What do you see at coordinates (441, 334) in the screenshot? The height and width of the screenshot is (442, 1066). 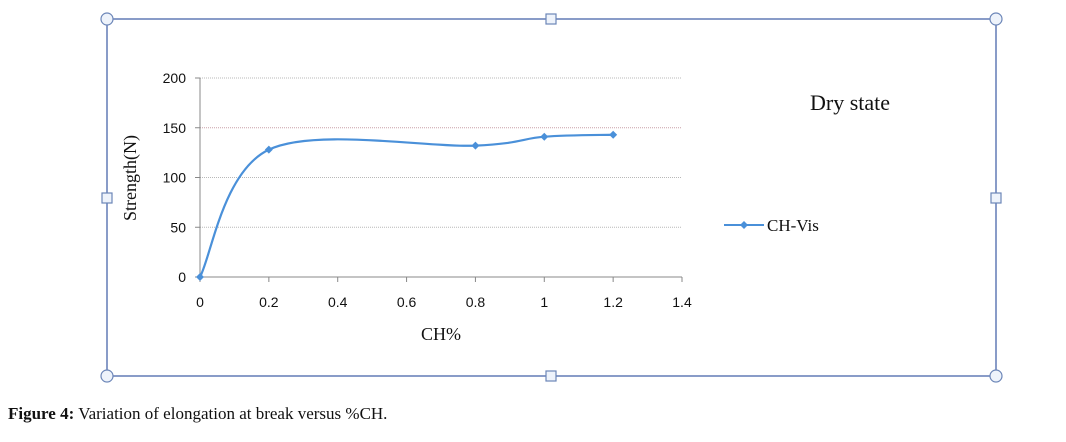 I see `x-axis-title: CH%` at bounding box center [441, 334].